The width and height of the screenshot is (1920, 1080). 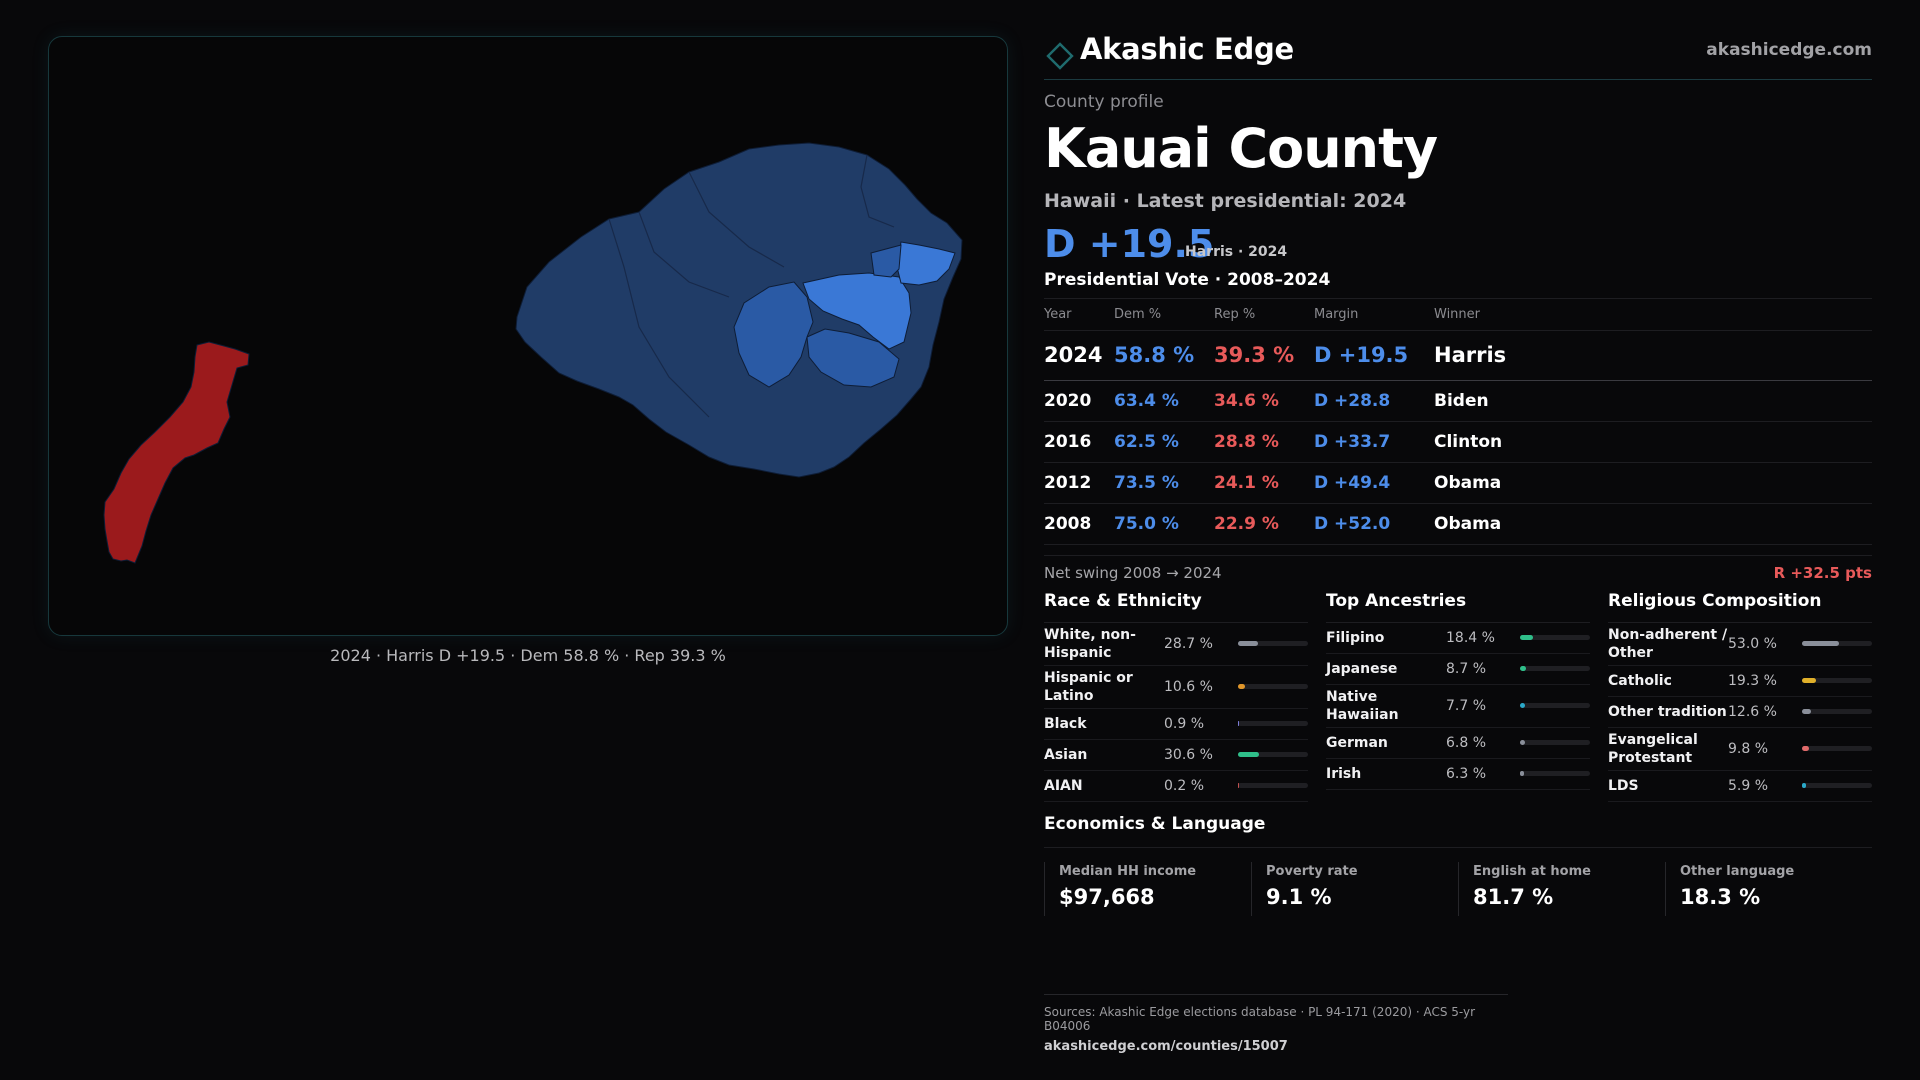 I want to click on dem-cell: 73.5 %, so click(x=1164, y=483).